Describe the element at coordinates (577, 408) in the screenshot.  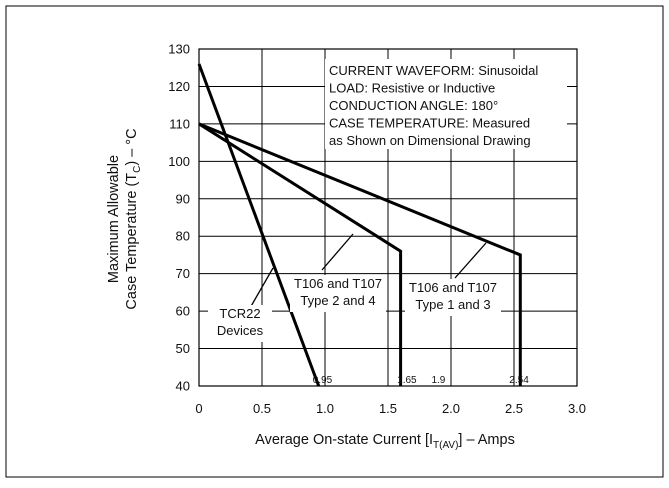
I see `x-tick-label: 3.0` at that location.